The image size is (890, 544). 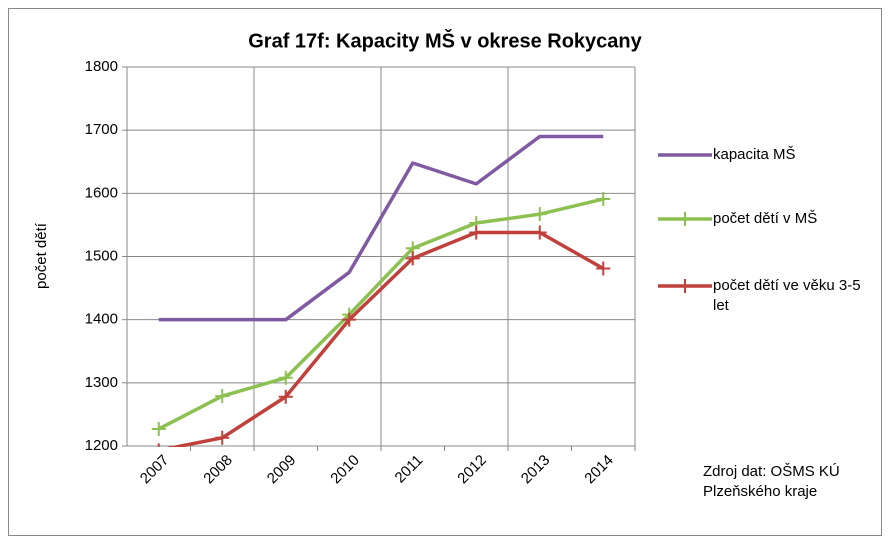 What do you see at coordinates (760, 491) in the screenshot?
I see `source-line: Plzeňského kraje` at bounding box center [760, 491].